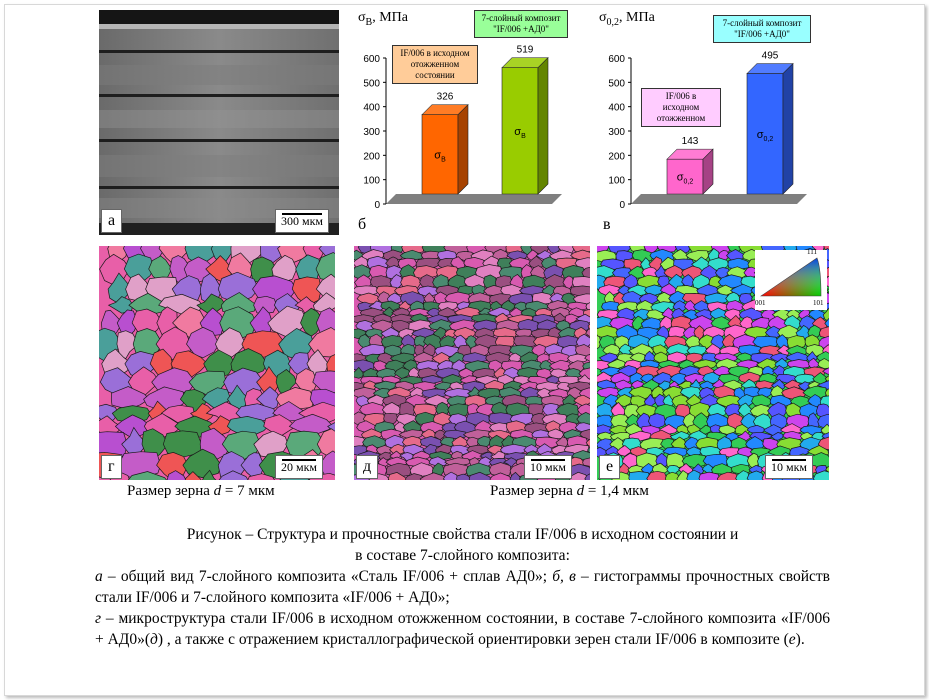  What do you see at coordinates (681, 118) in the screenshot?
I see `chart-v-legend-1-line: отожженном` at bounding box center [681, 118].